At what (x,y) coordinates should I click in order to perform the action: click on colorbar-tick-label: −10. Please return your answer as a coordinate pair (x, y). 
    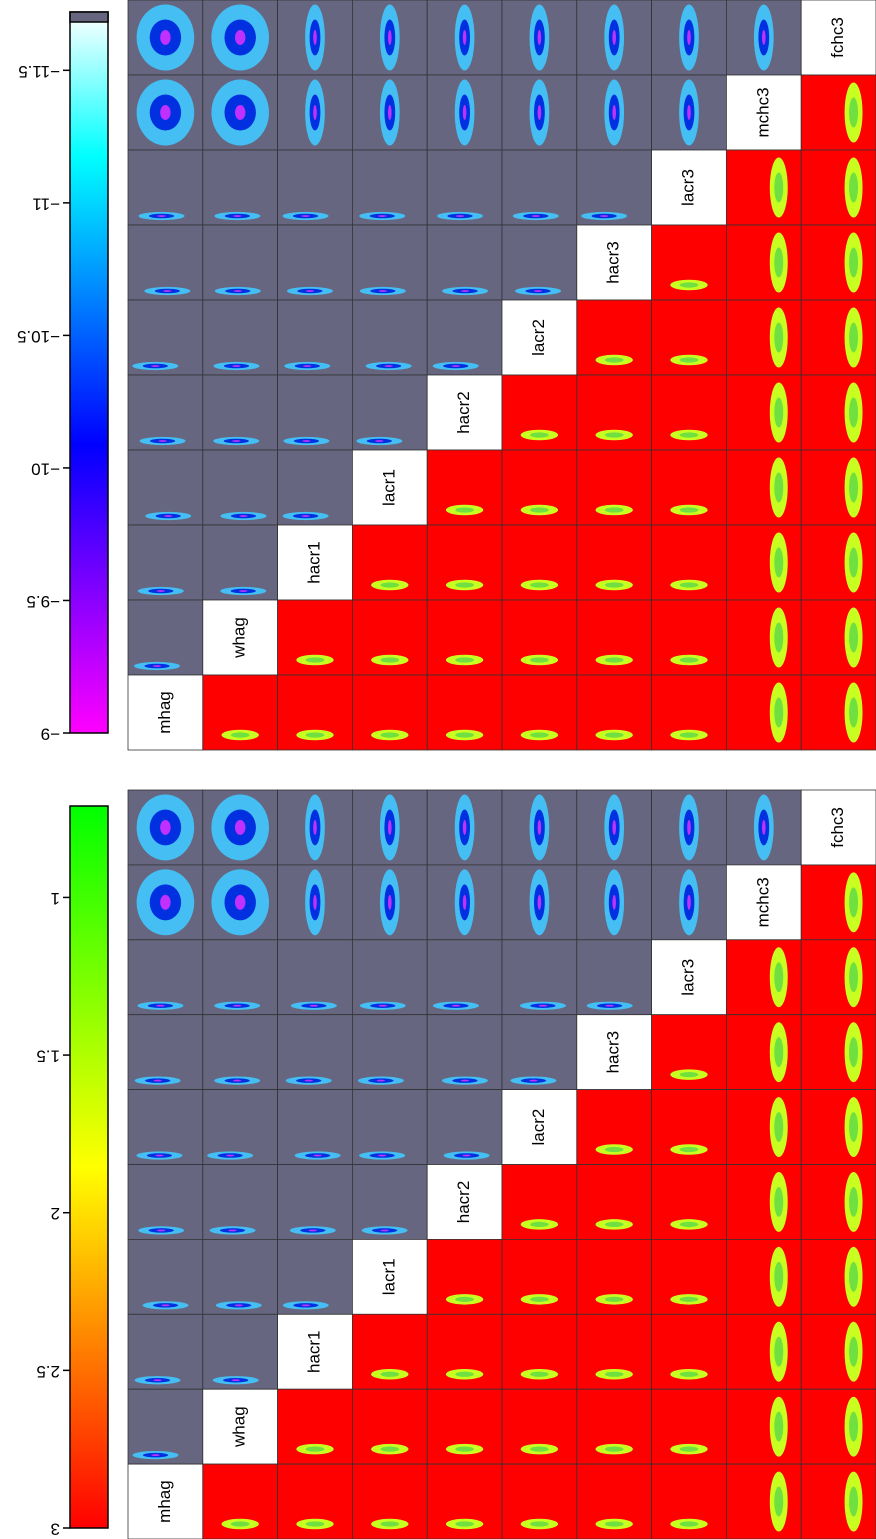
    Looking at the image, I should click on (45, 468).